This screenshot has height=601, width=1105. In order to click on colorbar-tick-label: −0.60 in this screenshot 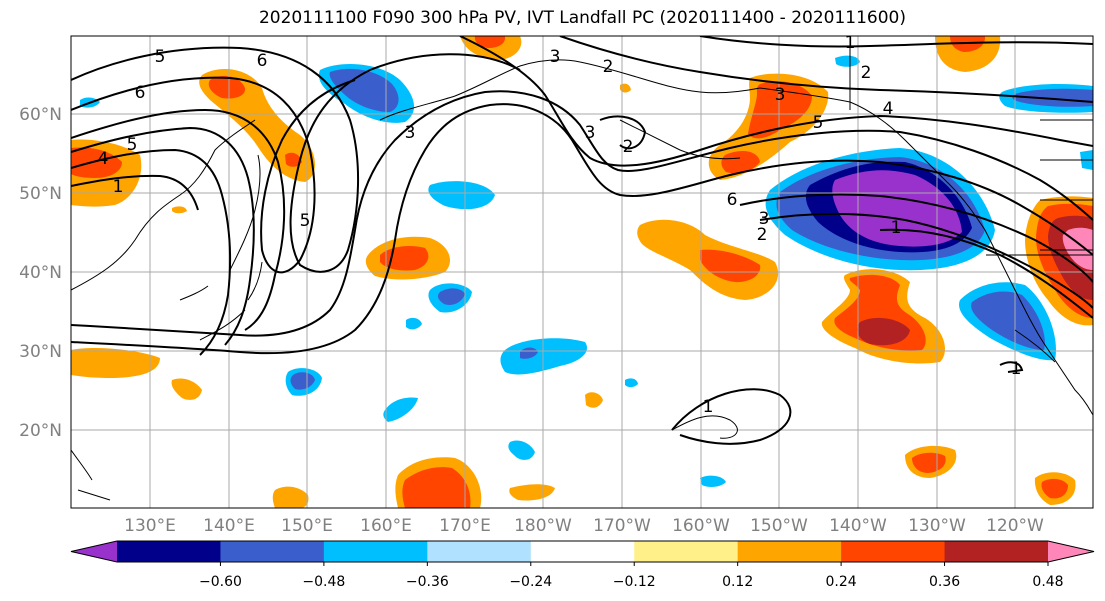, I will do `click(220, 582)`.